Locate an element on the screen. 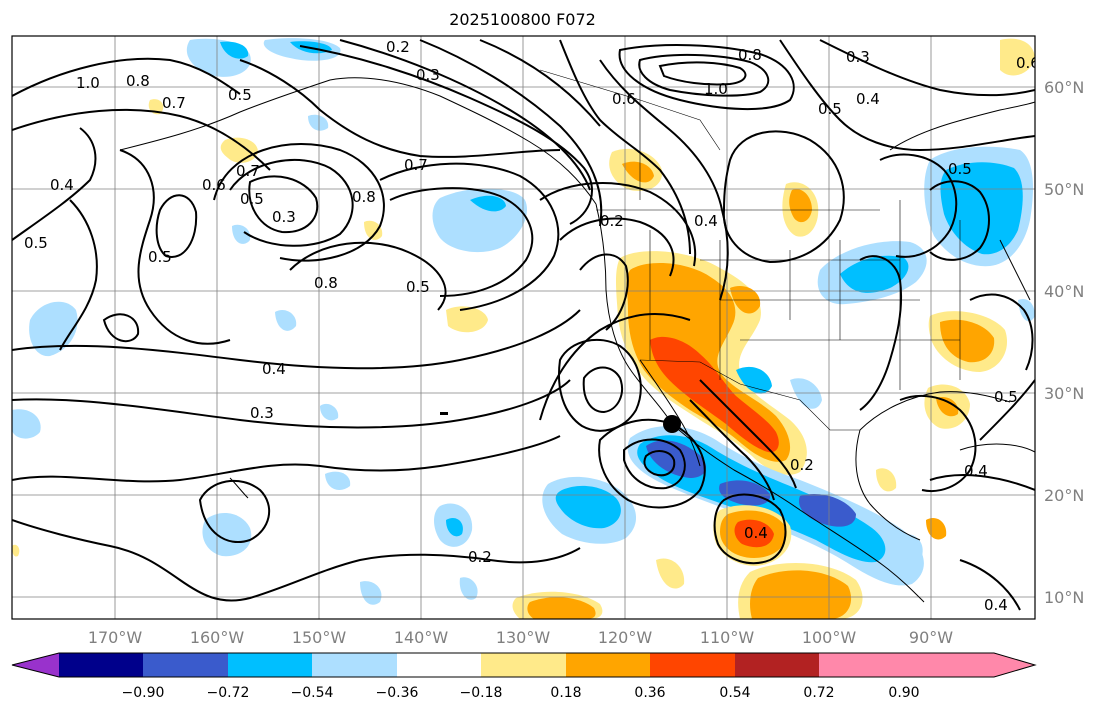  lon-label: 100°W is located at coordinates (829, 637).